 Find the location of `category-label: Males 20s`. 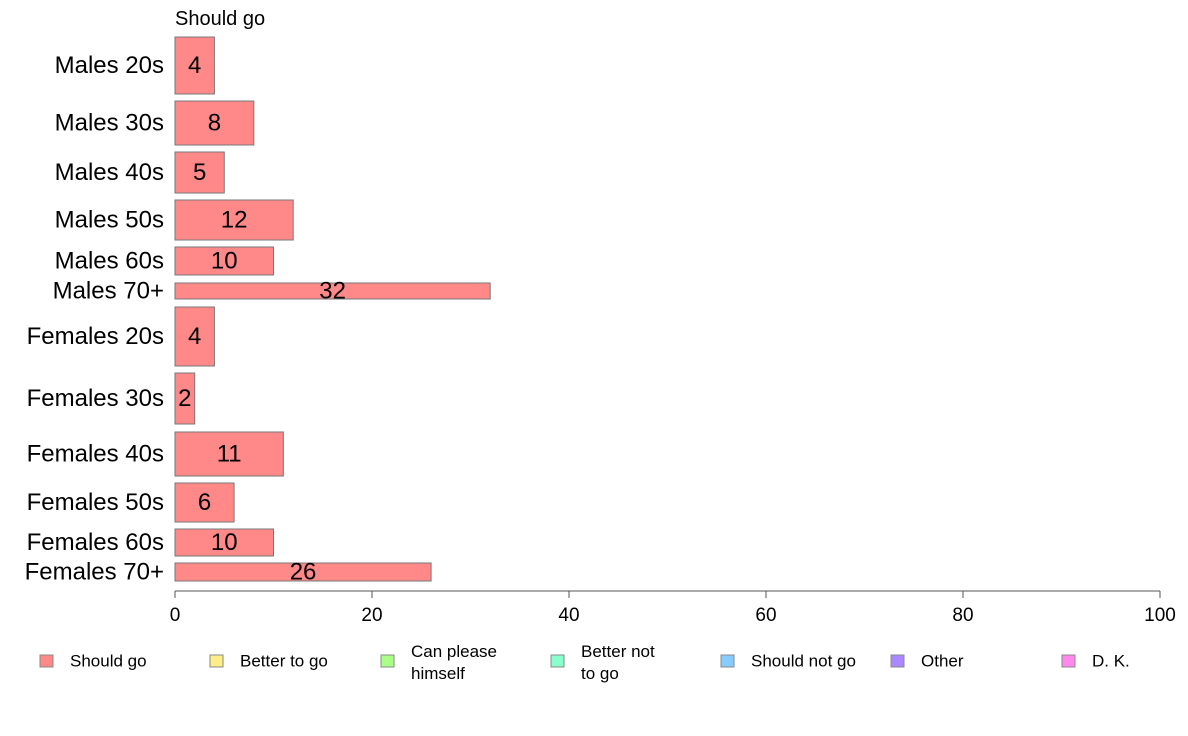

category-label: Males 20s is located at coordinates (109, 65).